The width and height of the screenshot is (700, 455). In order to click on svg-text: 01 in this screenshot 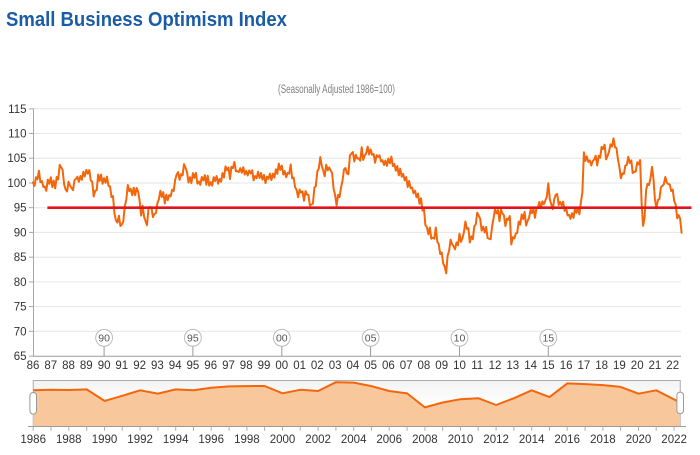, I will do `click(299, 366)`.